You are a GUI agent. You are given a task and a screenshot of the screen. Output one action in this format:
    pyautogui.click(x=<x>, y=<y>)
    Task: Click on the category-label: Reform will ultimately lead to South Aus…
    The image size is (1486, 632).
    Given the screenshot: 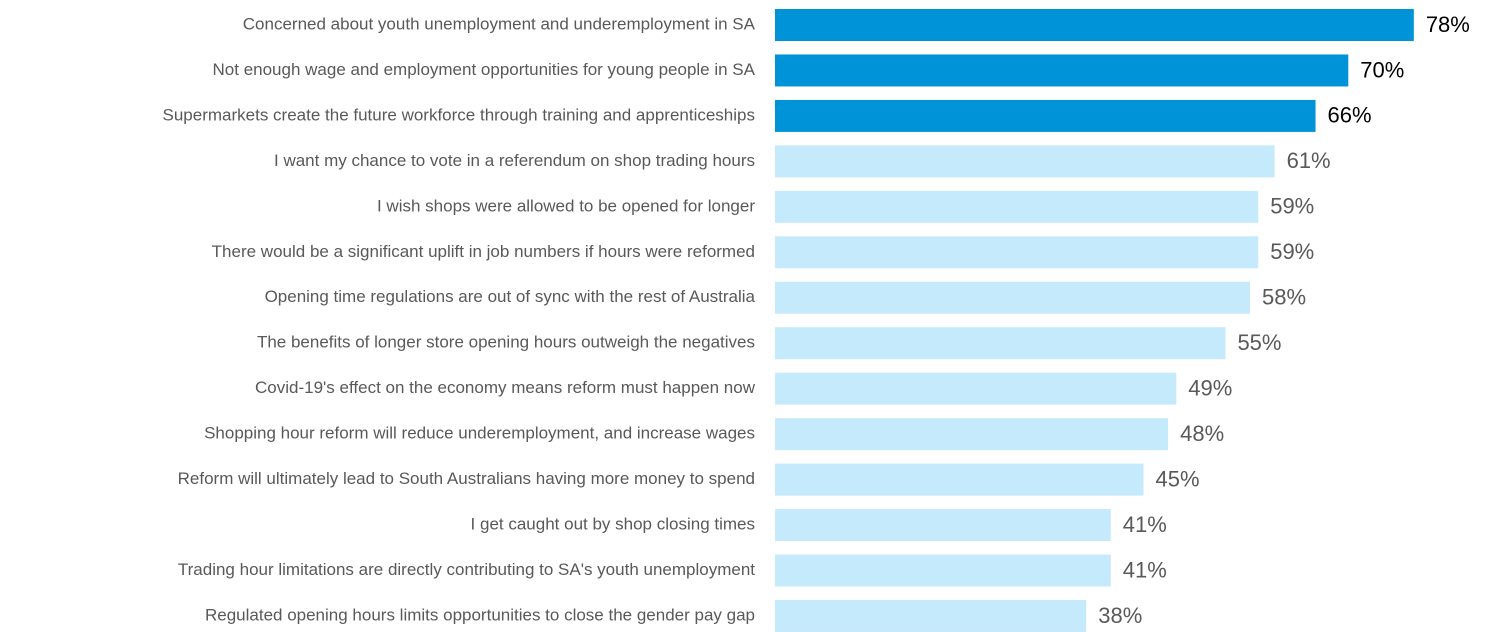 What is the action you would take?
    pyautogui.click(x=466, y=478)
    